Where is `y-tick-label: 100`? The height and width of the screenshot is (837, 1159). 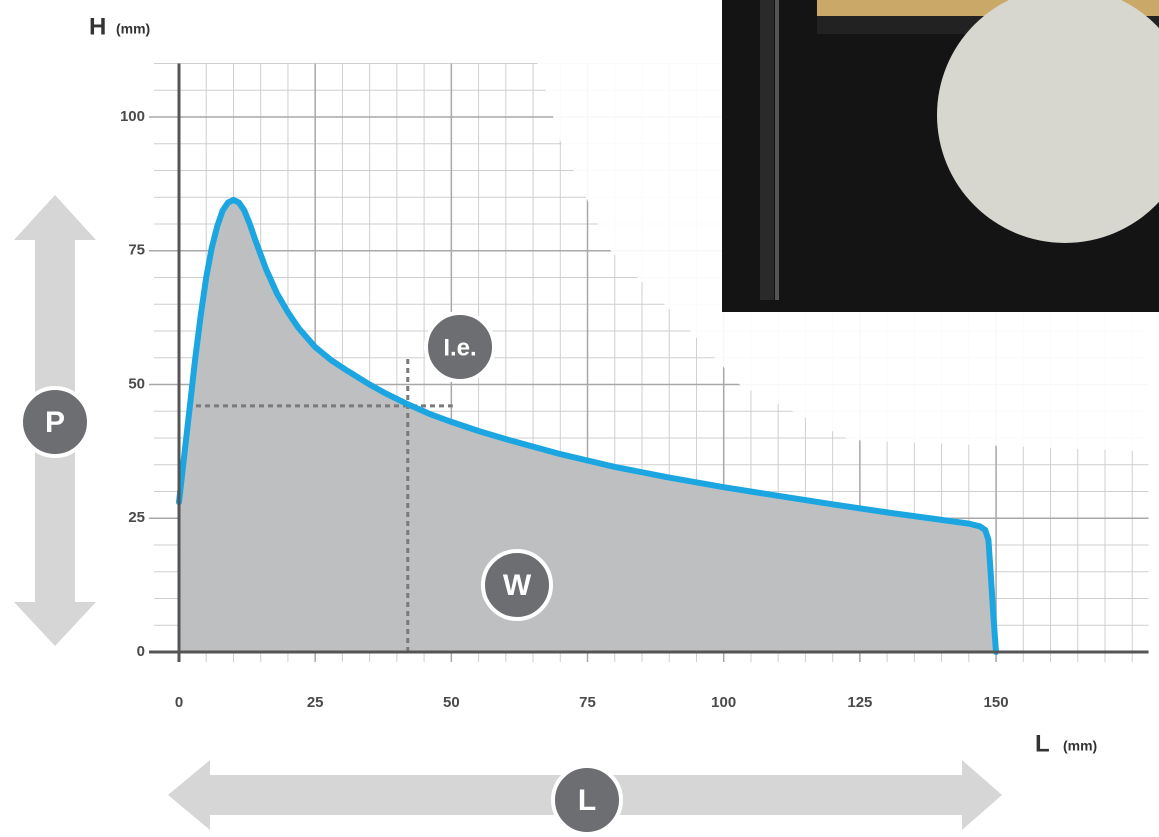 y-tick-label: 100 is located at coordinates (132, 116).